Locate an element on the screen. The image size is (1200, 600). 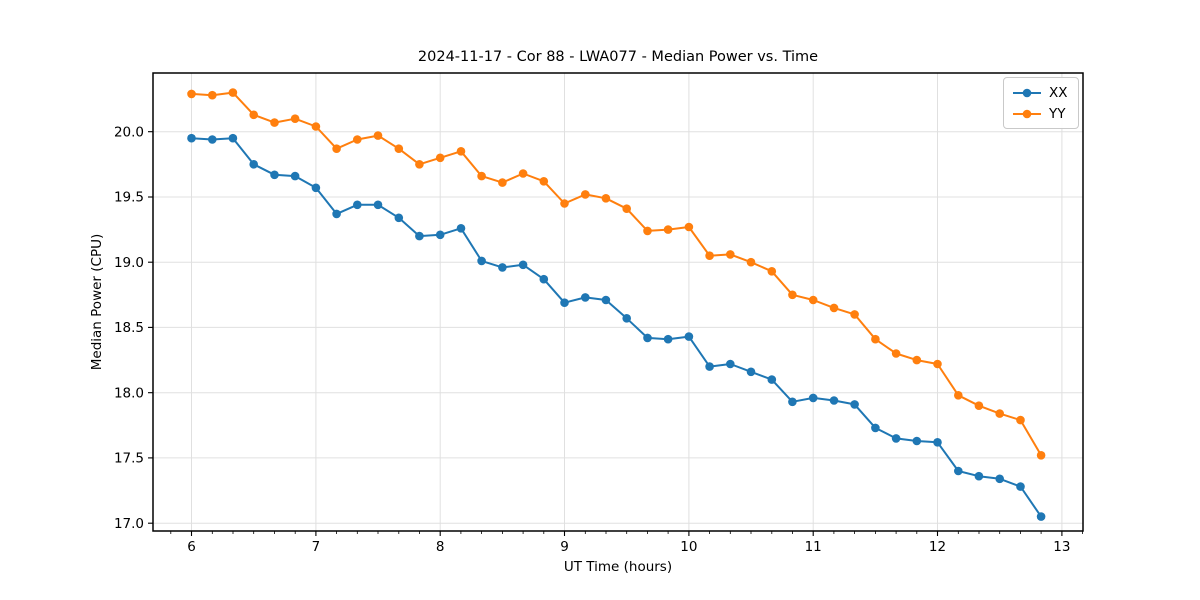
y-tick-label: 19.5 is located at coordinates (129, 198).